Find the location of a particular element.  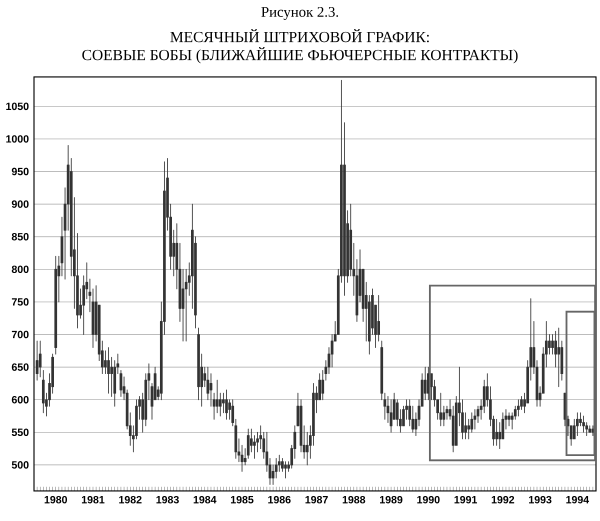

y-tick-label: 550 is located at coordinates (20, 432).